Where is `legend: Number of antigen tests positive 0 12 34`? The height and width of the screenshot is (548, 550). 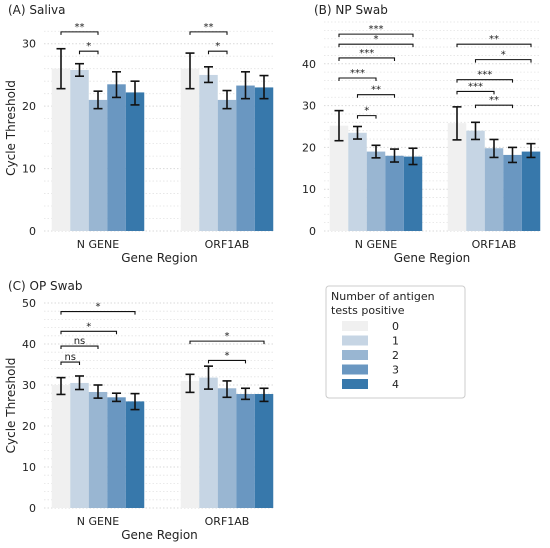
legend: Number of antigen tests positive 0 12 34 is located at coordinates (395, 342).